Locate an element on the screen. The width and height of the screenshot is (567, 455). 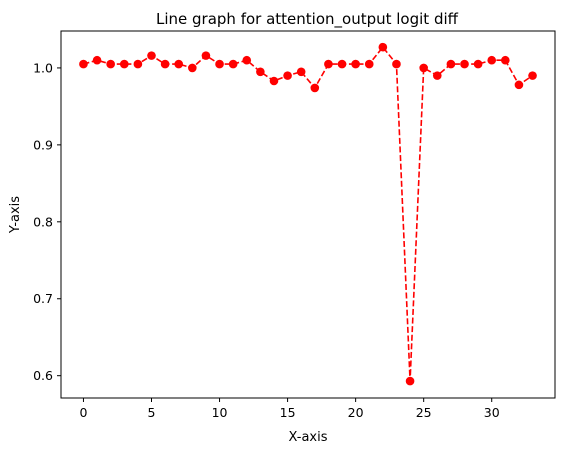
x-axis-label: X-axis is located at coordinates (308, 437).